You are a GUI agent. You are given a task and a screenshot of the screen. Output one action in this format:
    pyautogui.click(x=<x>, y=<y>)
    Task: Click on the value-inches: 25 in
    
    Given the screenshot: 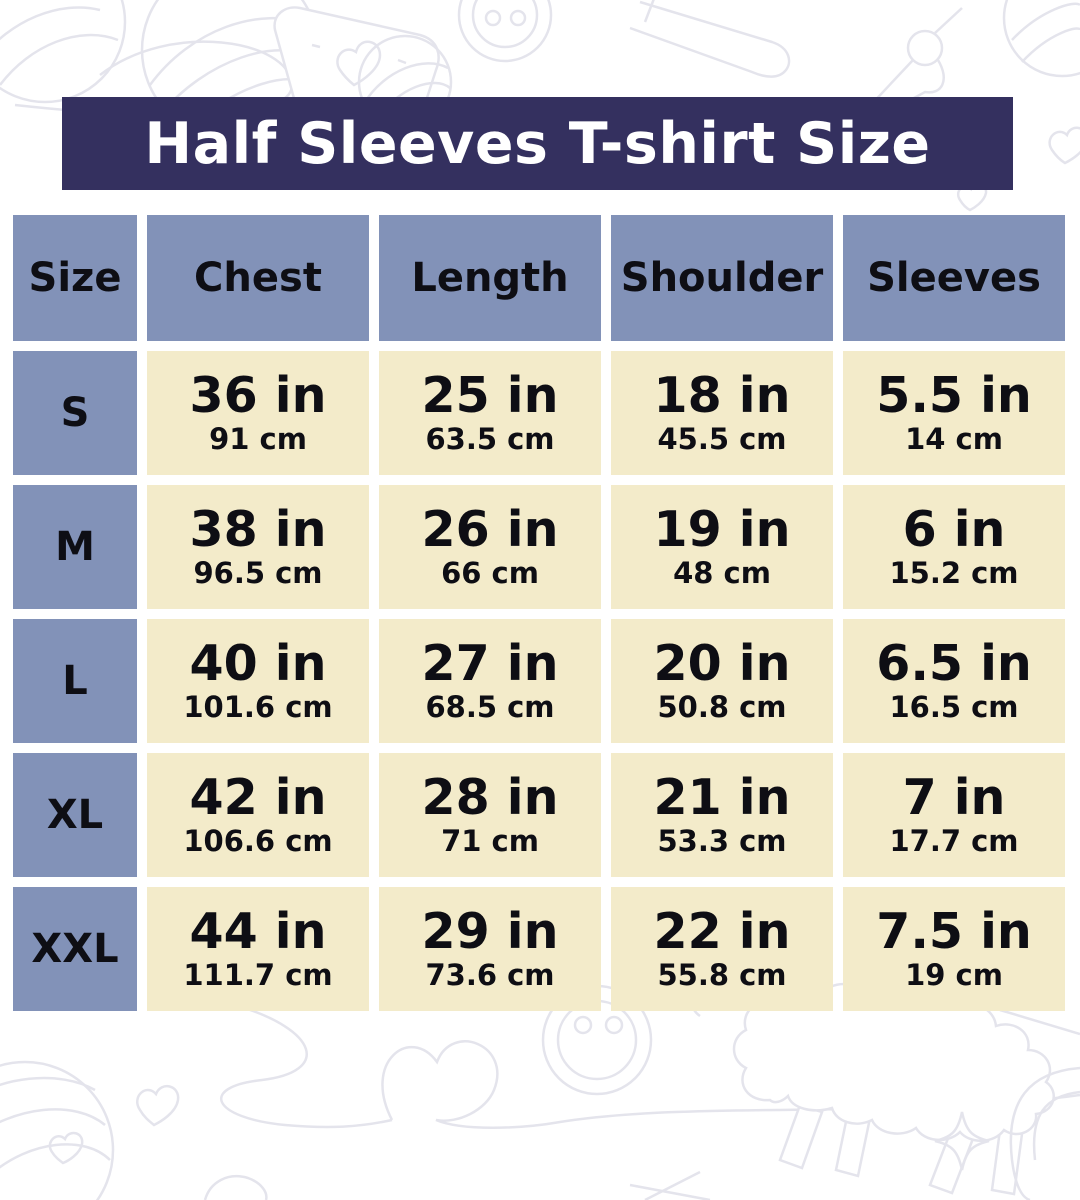 What is the action you would take?
    pyautogui.click(x=490, y=396)
    